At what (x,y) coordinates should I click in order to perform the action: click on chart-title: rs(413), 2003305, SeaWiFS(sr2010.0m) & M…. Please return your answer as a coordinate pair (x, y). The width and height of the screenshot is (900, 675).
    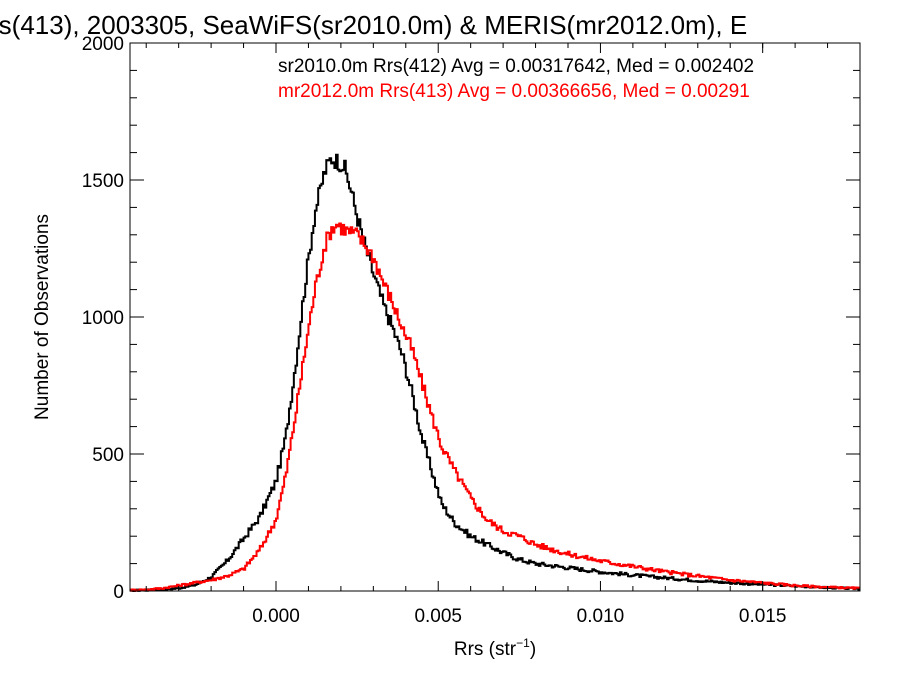
    Looking at the image, I should click on (373, 25).